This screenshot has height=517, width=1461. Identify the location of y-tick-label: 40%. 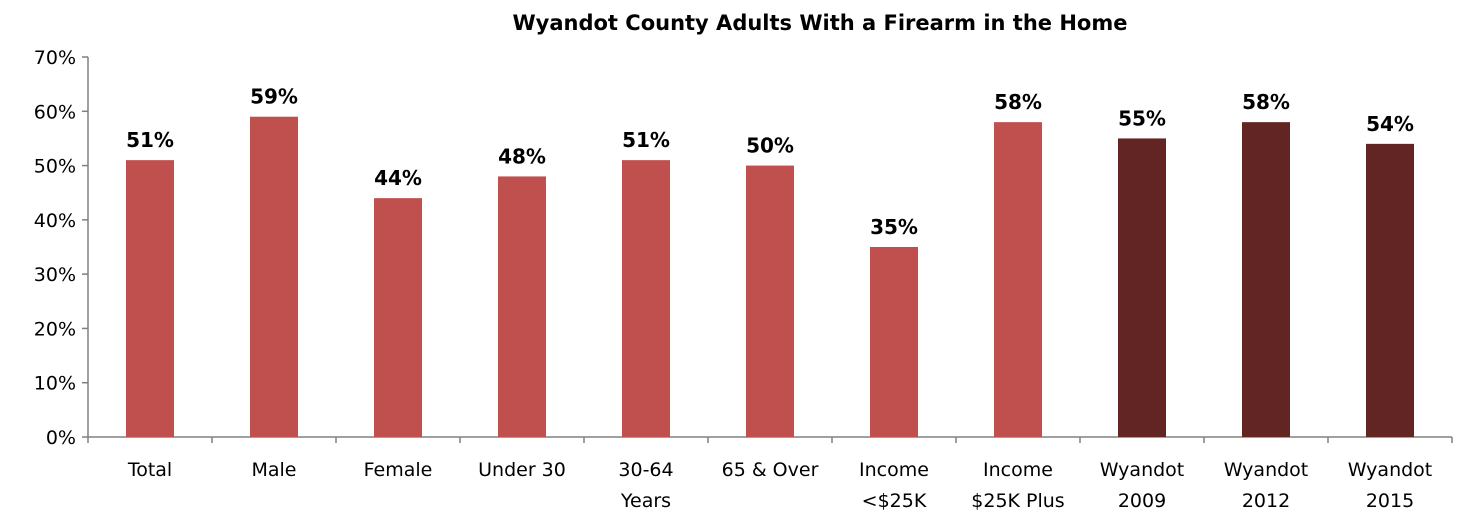
(55, 221).